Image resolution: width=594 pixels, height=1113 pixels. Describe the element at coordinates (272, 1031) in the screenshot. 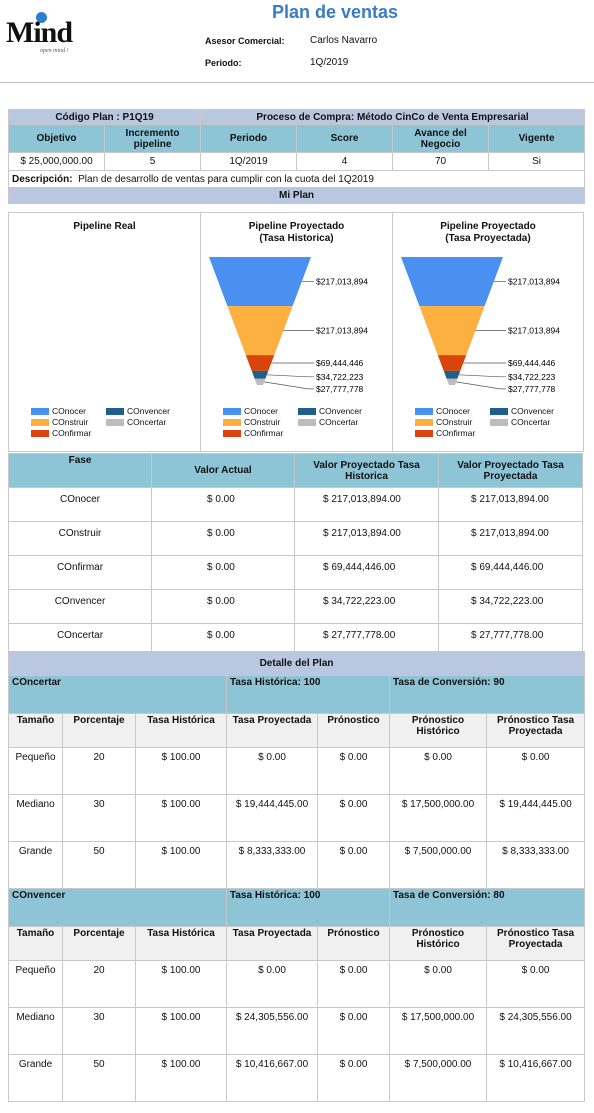

I see `detalle-cell: $ 24,305,556.00` at that location.